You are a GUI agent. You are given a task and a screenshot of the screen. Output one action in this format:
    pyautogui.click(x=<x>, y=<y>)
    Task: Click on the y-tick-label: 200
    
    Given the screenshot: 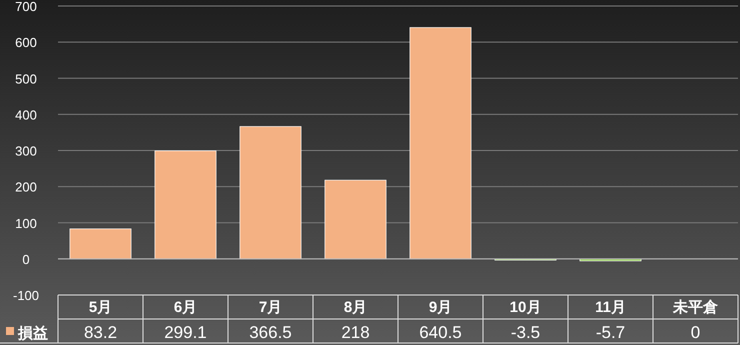 What is the action you would take?
    pyautogui.click(x=26, y=187)
    